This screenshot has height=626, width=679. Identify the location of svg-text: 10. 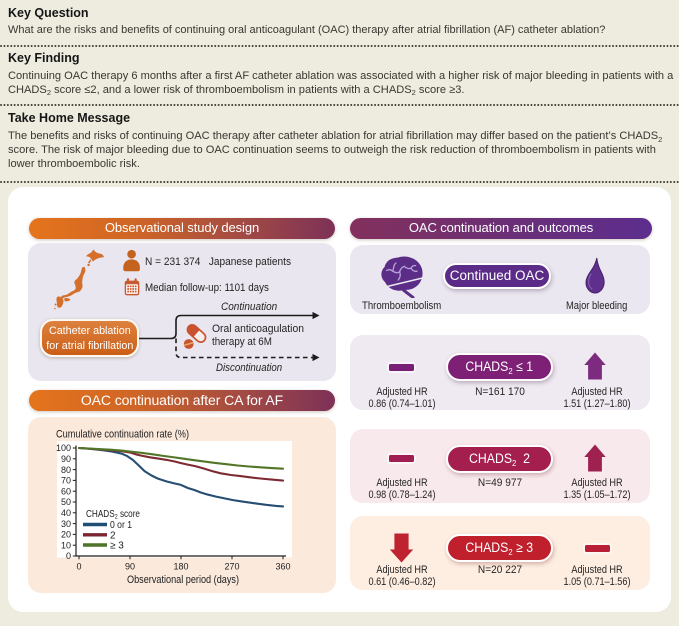
(66, 545).